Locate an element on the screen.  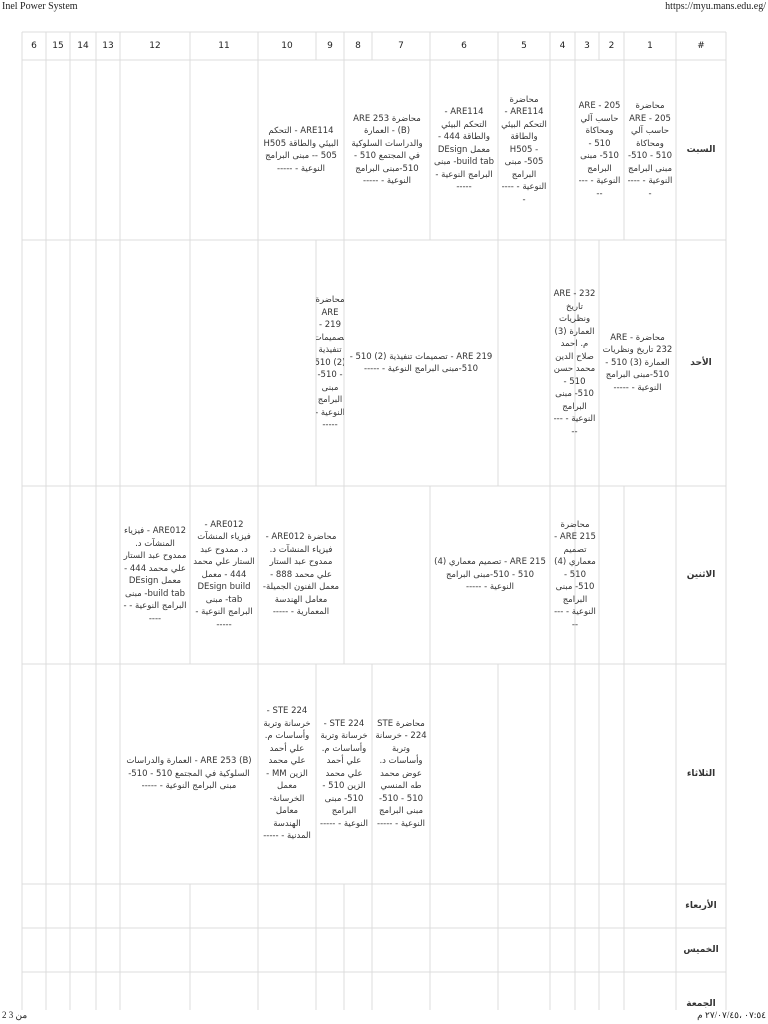
day-label-thursday: الخميس is located at coordinates (701, 949).